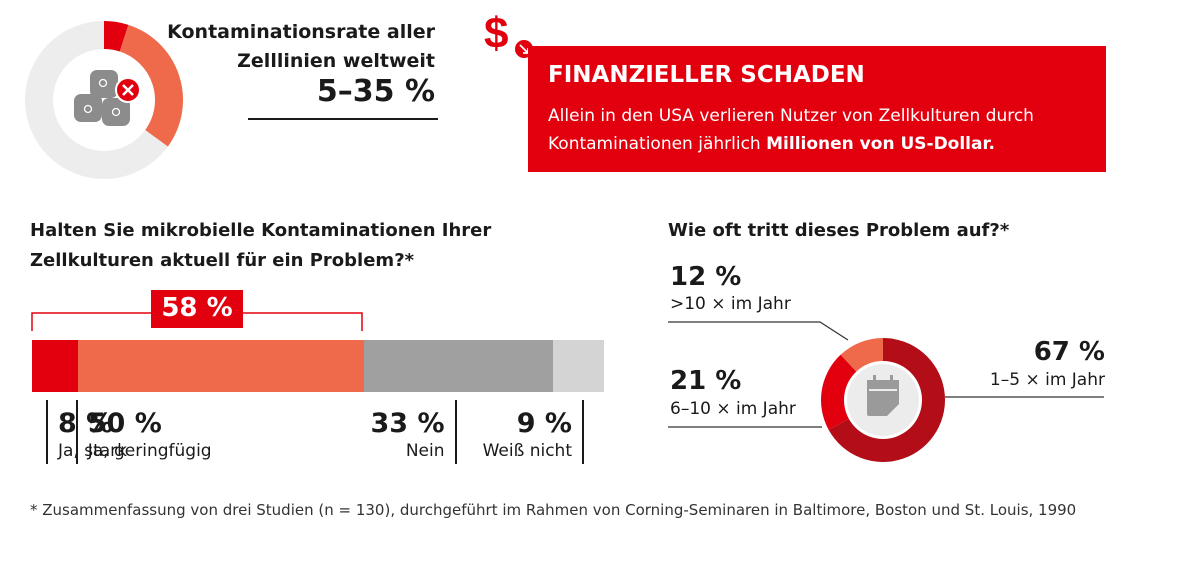 The width and height of the screenshot is (1200, 580). Describe the element at coordinates (706, 277) in the screenshot. I see `donut-label-pct-0: 12 %` at that location.